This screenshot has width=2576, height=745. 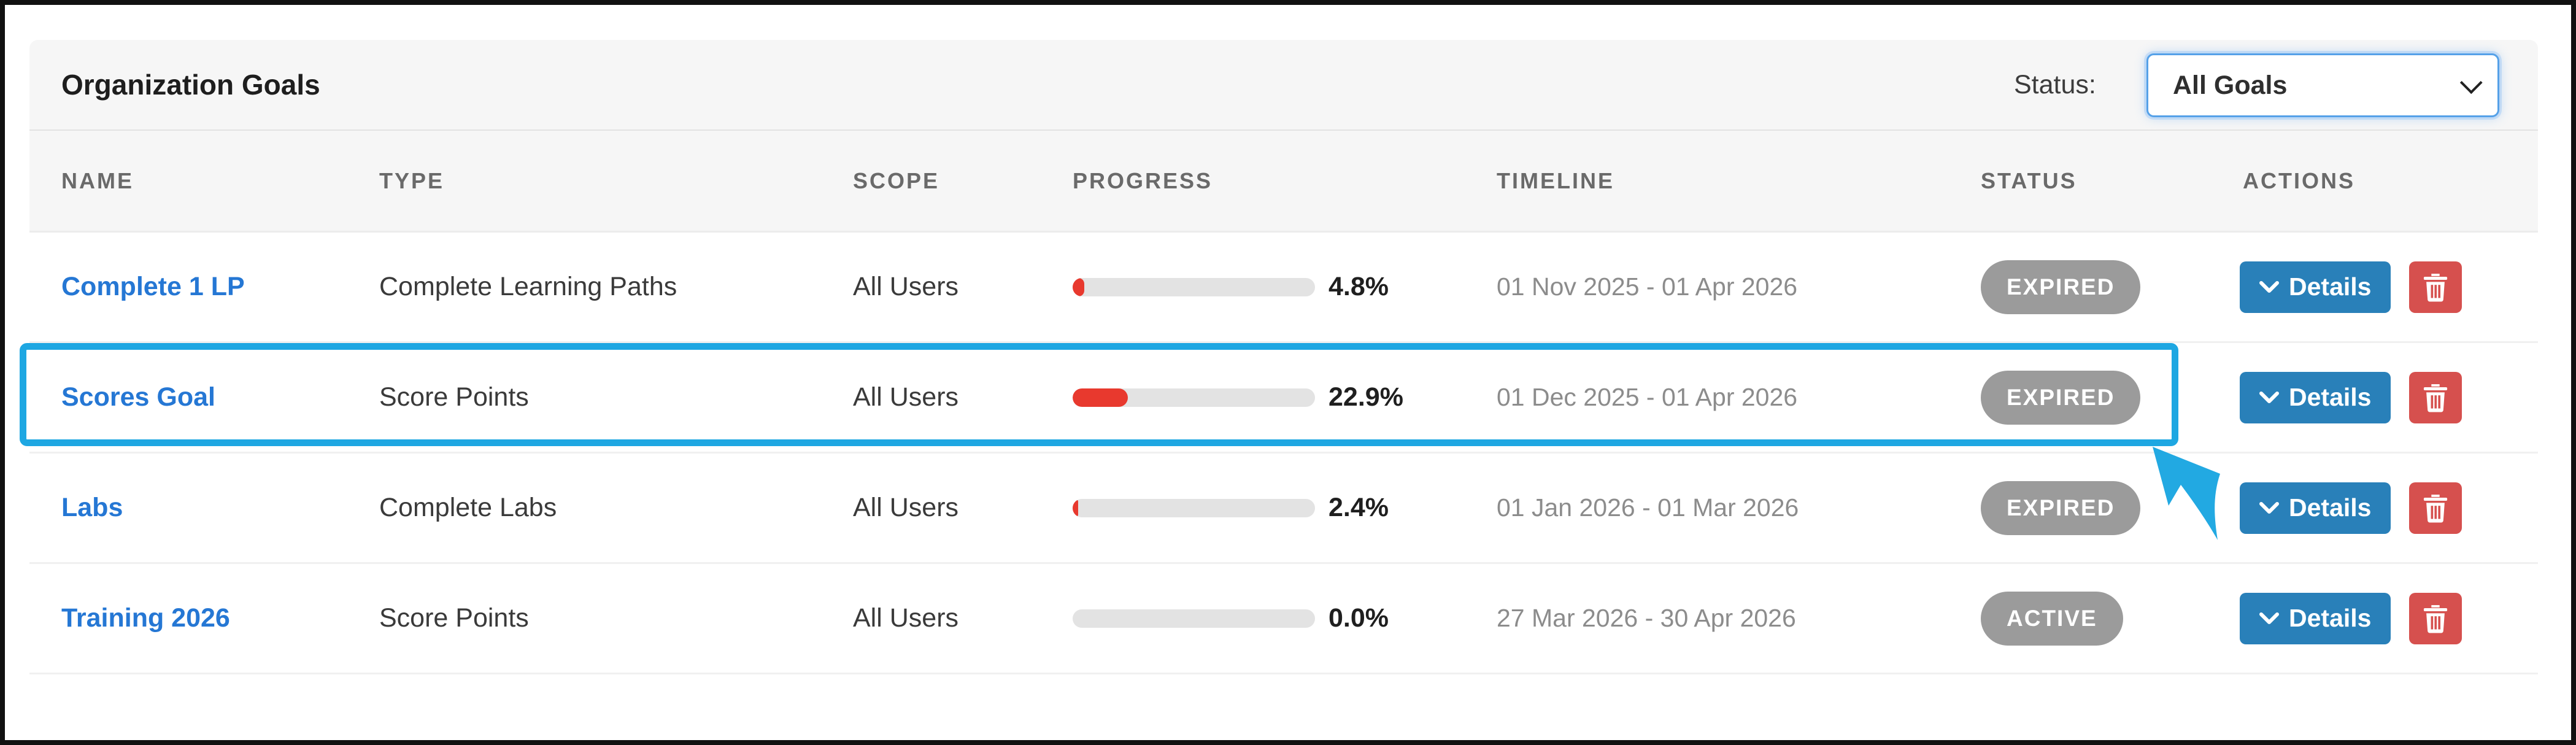 What do you see at coordinates (1365, 397) in the screenshot?
I see `progress-percent: 22.9%` at bounding box center [1365, 397].